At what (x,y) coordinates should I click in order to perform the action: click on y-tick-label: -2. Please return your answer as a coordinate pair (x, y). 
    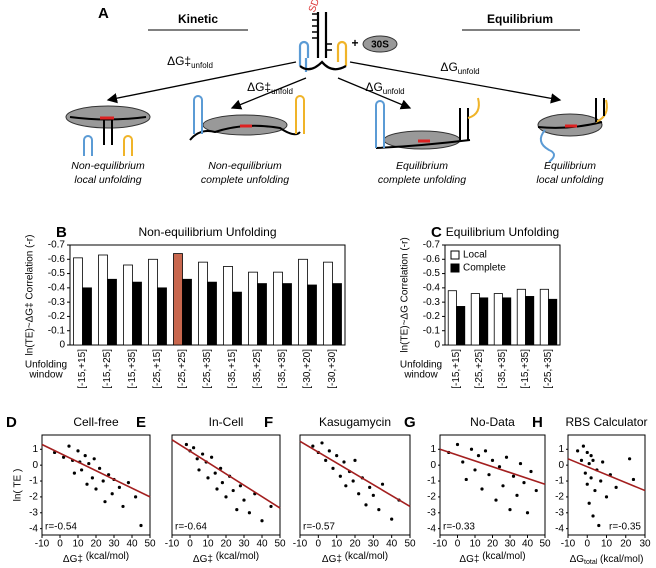
    Looking at the image, I should click on (559, 497).